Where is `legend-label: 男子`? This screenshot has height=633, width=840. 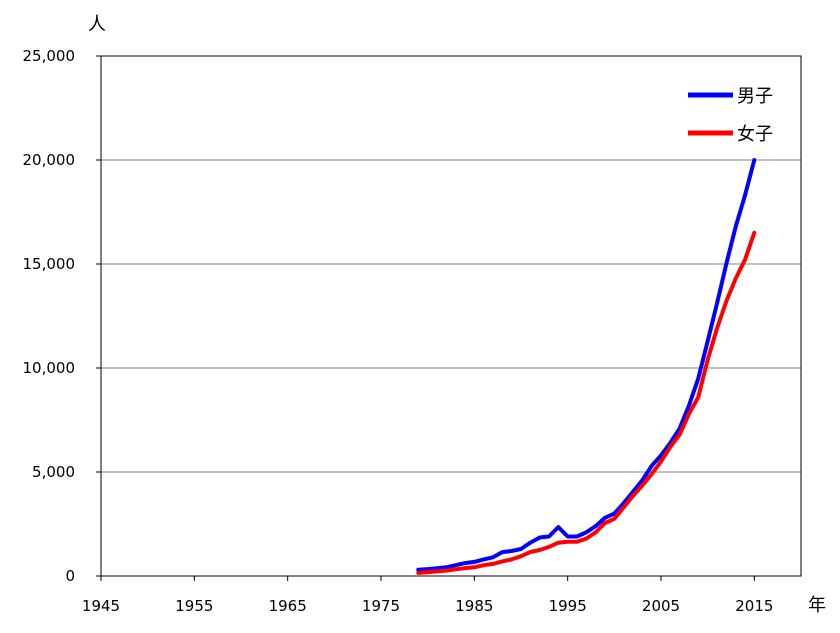 legend-label: 男子 is located at coordinates (755, 96).